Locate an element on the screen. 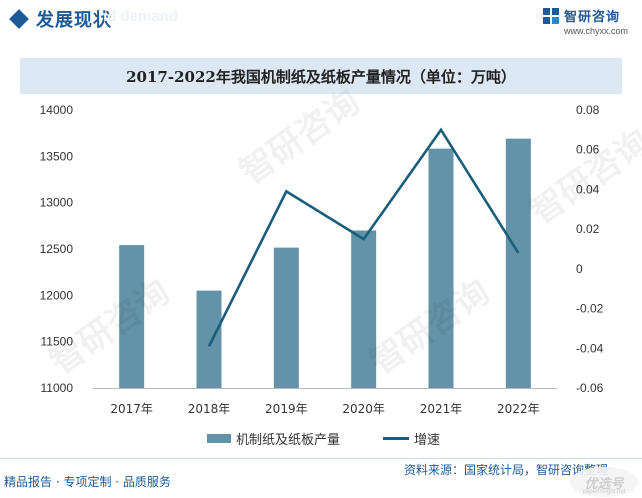 The image size is (642, 498). left-axis-tick-label: 12000 is located at coordinates (57, 295).